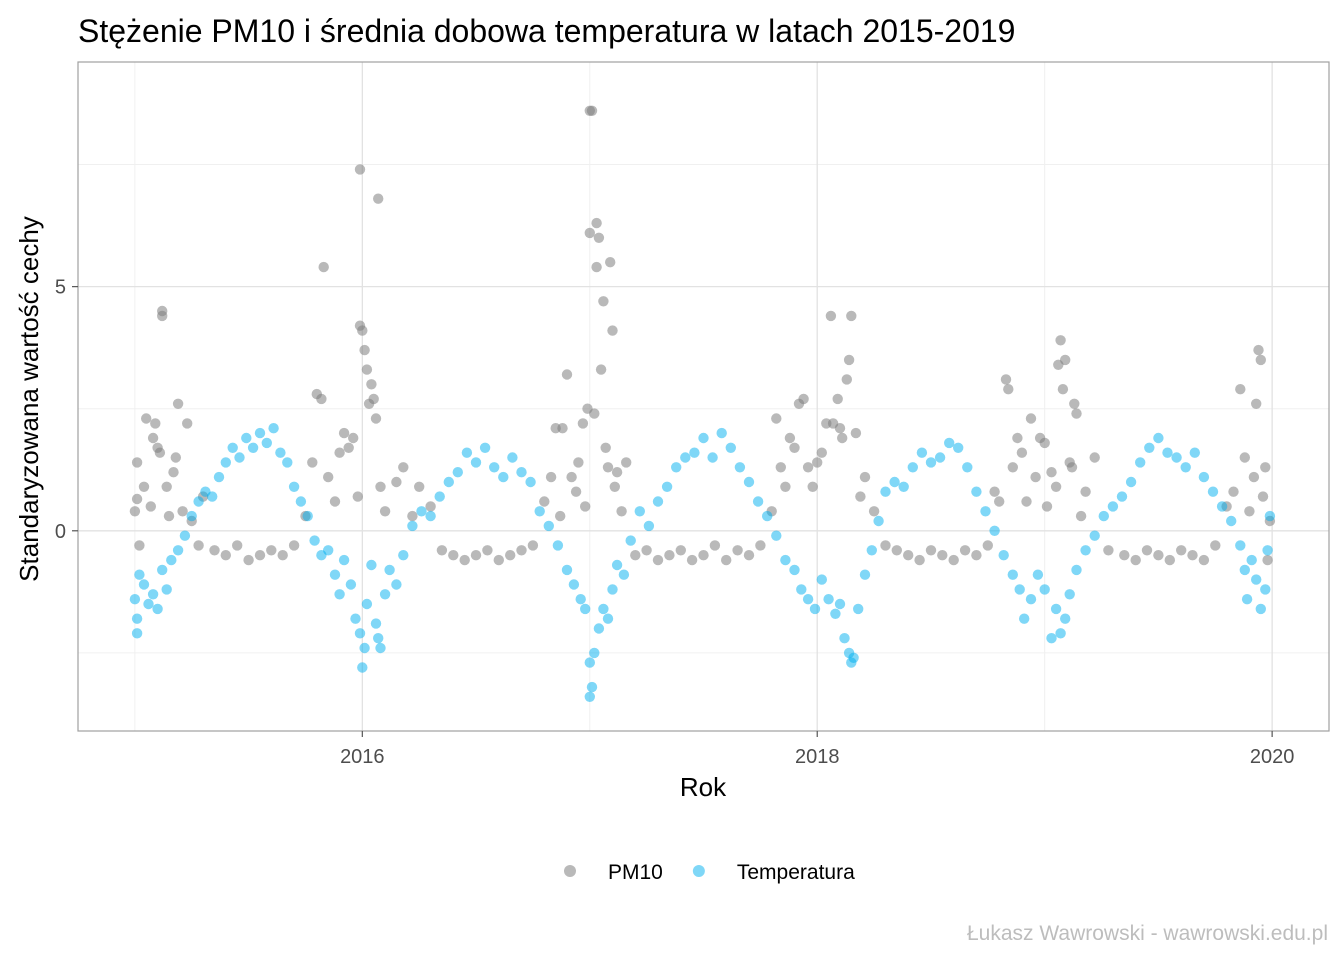  I want to click on y-axis-title: Standaryzowana wartość cechy, so click(29, 399).